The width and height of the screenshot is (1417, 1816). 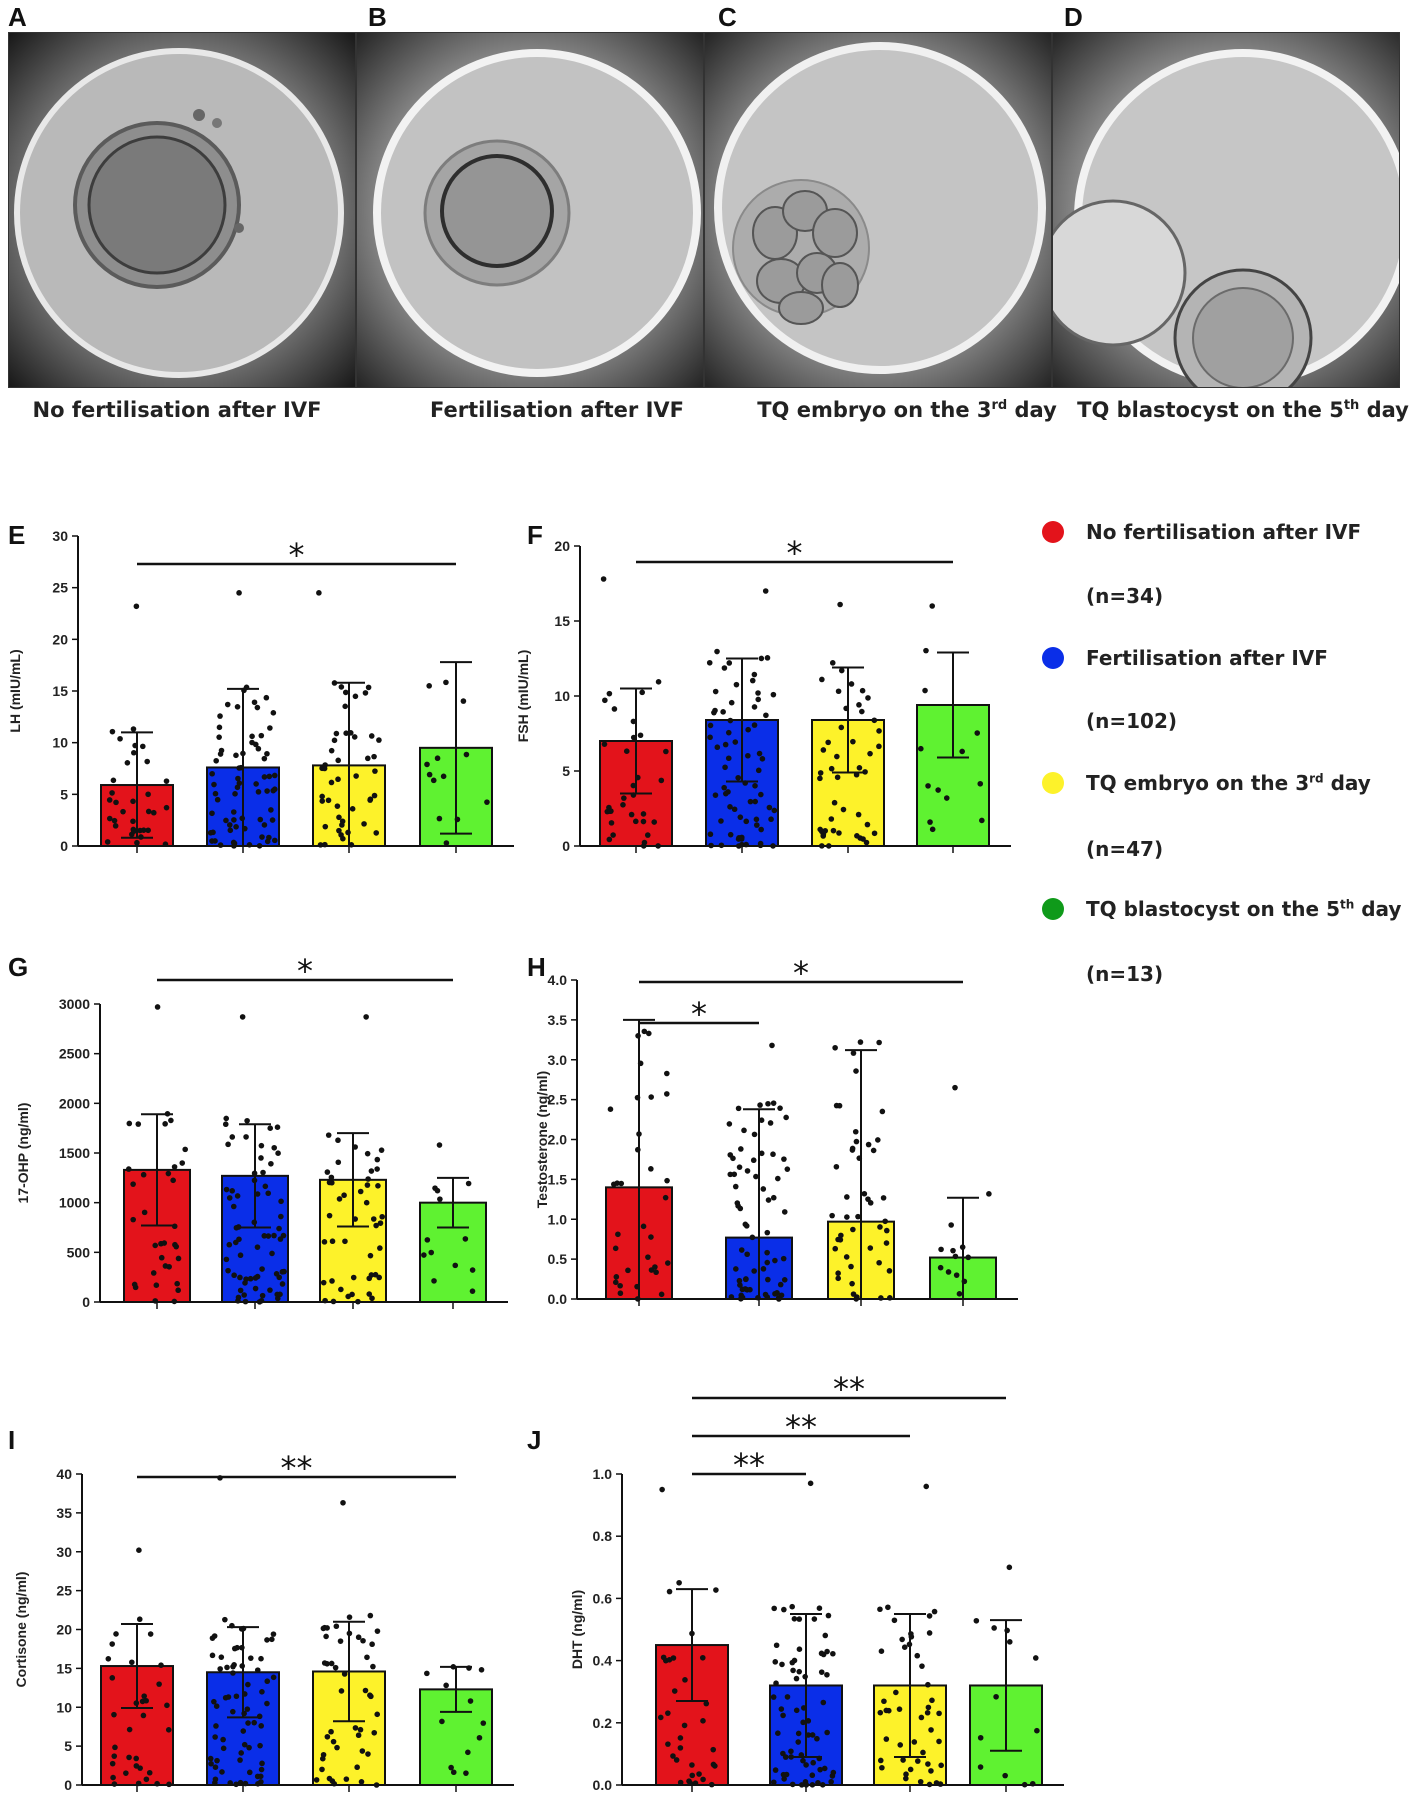 What do you see at coordinates (60, 588) in the screenshot?
I see `y-tick-label: 25` at bounding box center [60, 588].